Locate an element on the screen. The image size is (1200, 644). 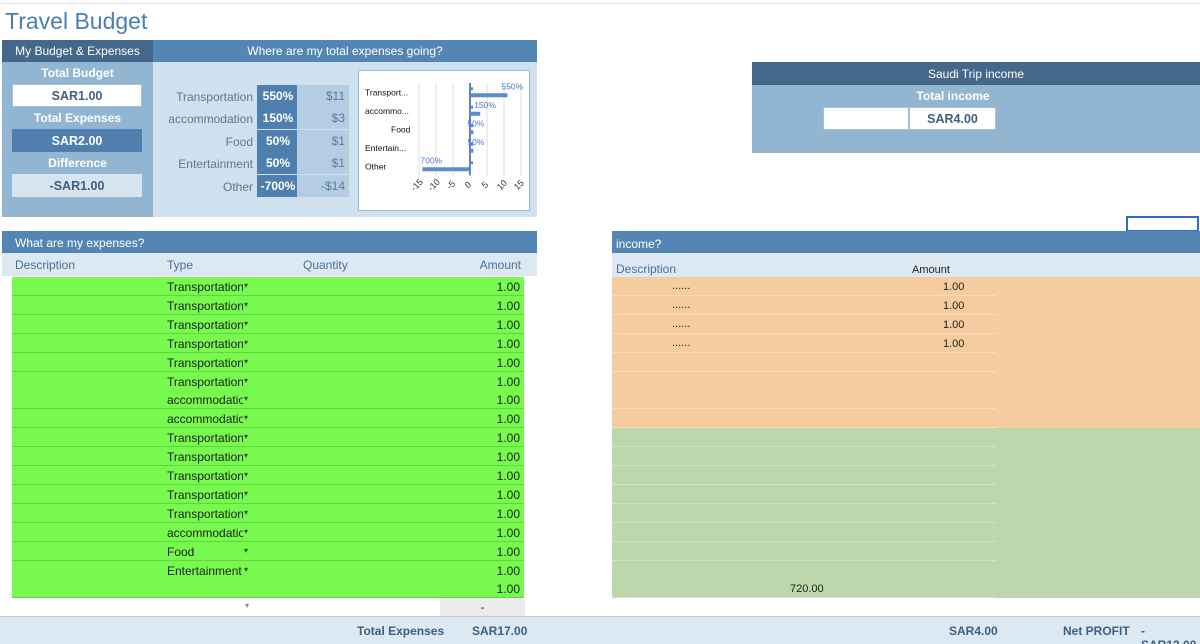
column-quantity: Quantity is located at coordinates (325, 265).